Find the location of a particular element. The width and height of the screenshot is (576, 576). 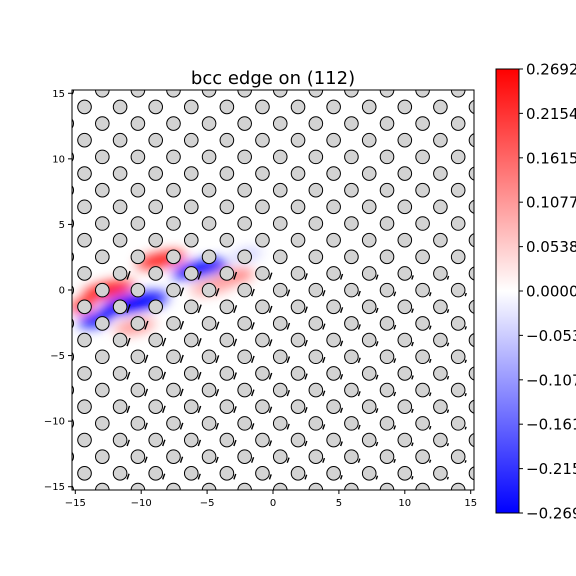

y-tick-label: 0 is located at coordinates (62, 291).